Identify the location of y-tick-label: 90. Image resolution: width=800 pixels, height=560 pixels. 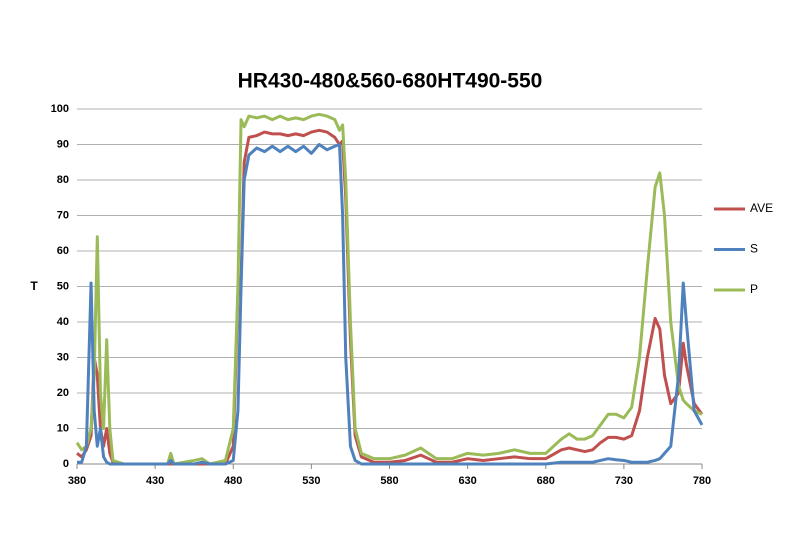
(63, 144).